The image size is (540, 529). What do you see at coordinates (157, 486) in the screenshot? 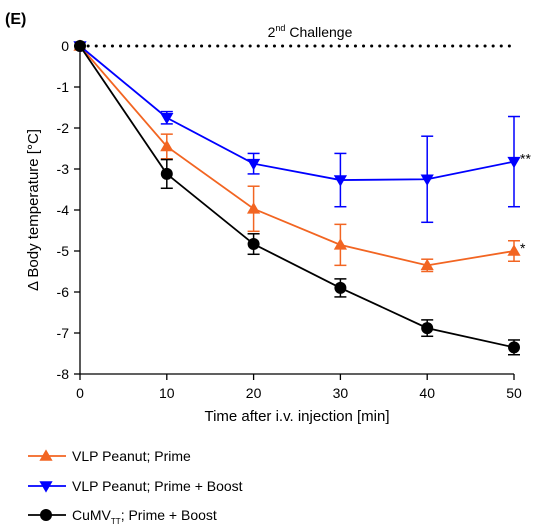
I see `legend-label: VLP Peanut; Prime + Boost` at bounding box center [157, 486].